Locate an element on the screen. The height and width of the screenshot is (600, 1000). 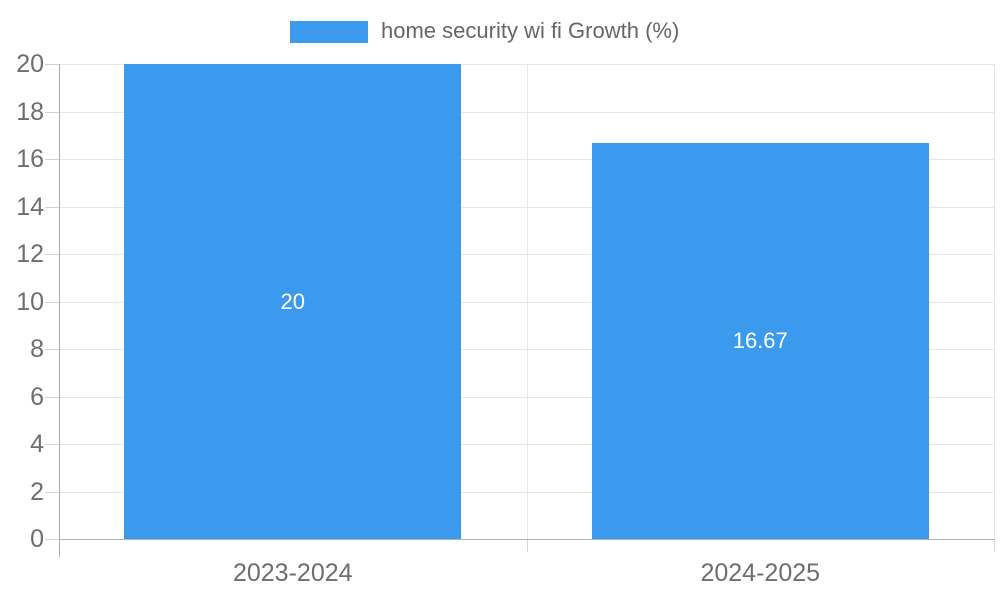
x-axis-category-label: 2023-2024 is located at coordinates (292, 573).